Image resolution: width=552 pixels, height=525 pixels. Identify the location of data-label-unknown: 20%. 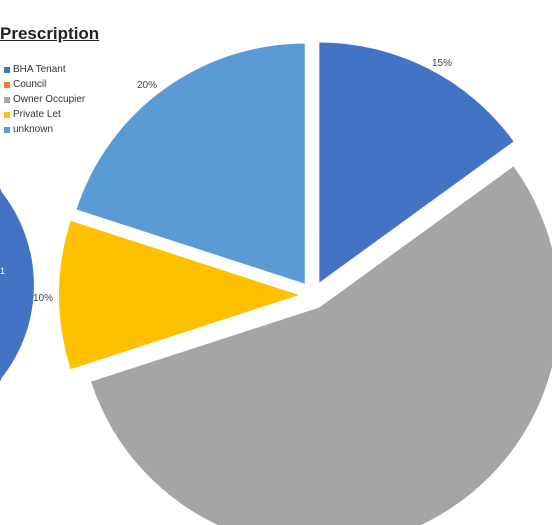
(147, 85).